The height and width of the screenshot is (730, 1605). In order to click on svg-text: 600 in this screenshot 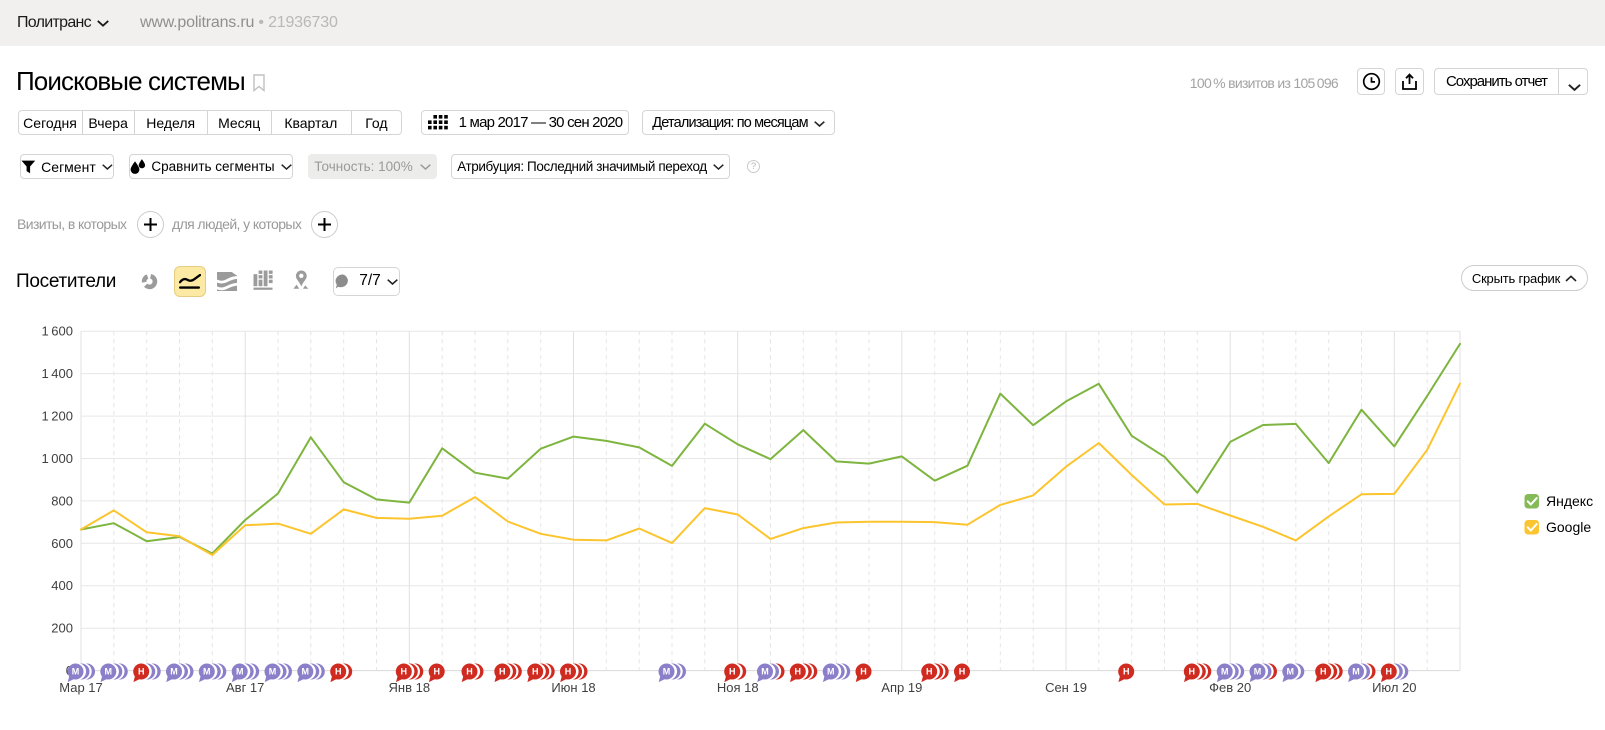, I will do `click(62, 543)`.